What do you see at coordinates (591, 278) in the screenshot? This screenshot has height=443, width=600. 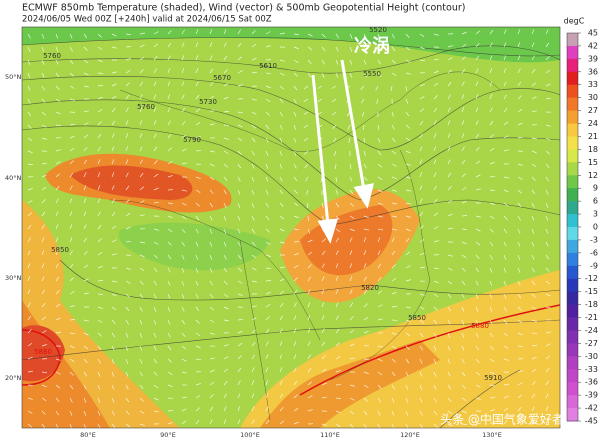 I see `colorbar-tick-label: -12` at bounding box center [591, 278].